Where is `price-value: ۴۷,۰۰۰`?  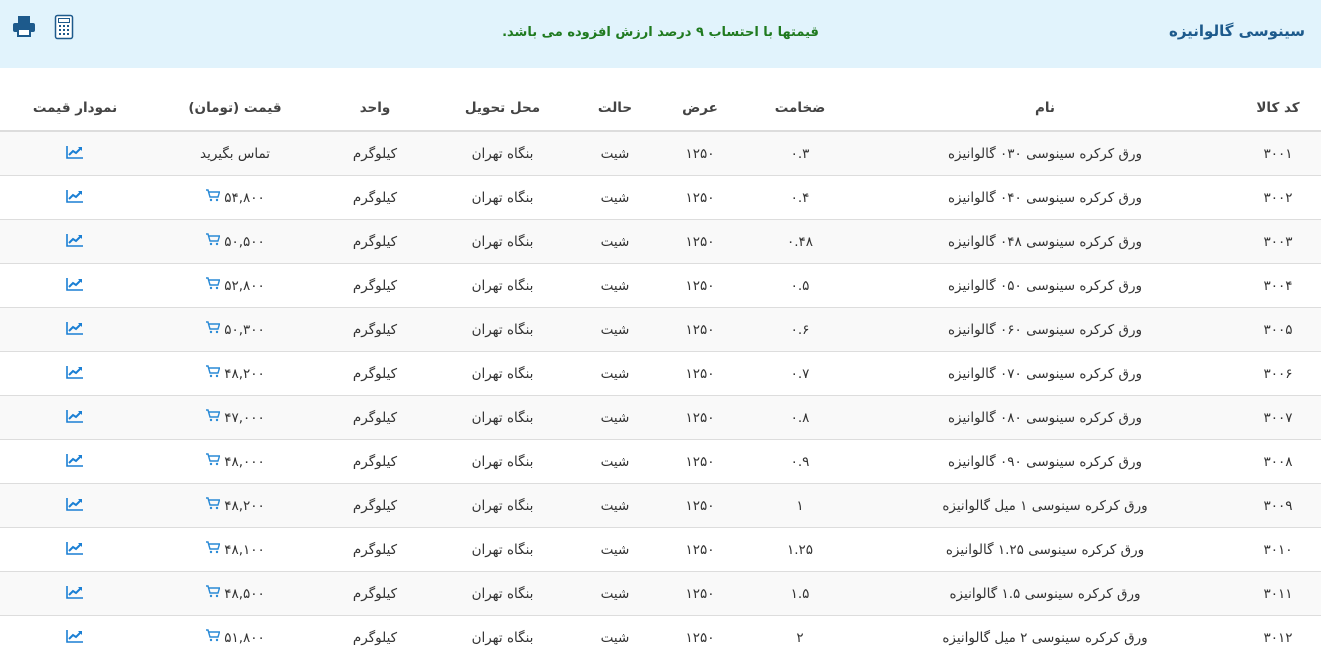 price-value: ۴۷,۰۰۰ is located at coordinates (244, 418).